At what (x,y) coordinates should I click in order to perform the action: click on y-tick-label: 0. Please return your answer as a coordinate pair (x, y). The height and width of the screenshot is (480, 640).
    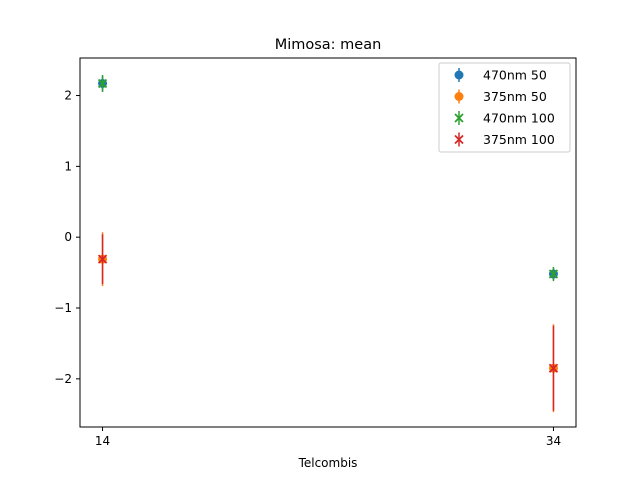
    Looking at the image, I should click on (68, 237).